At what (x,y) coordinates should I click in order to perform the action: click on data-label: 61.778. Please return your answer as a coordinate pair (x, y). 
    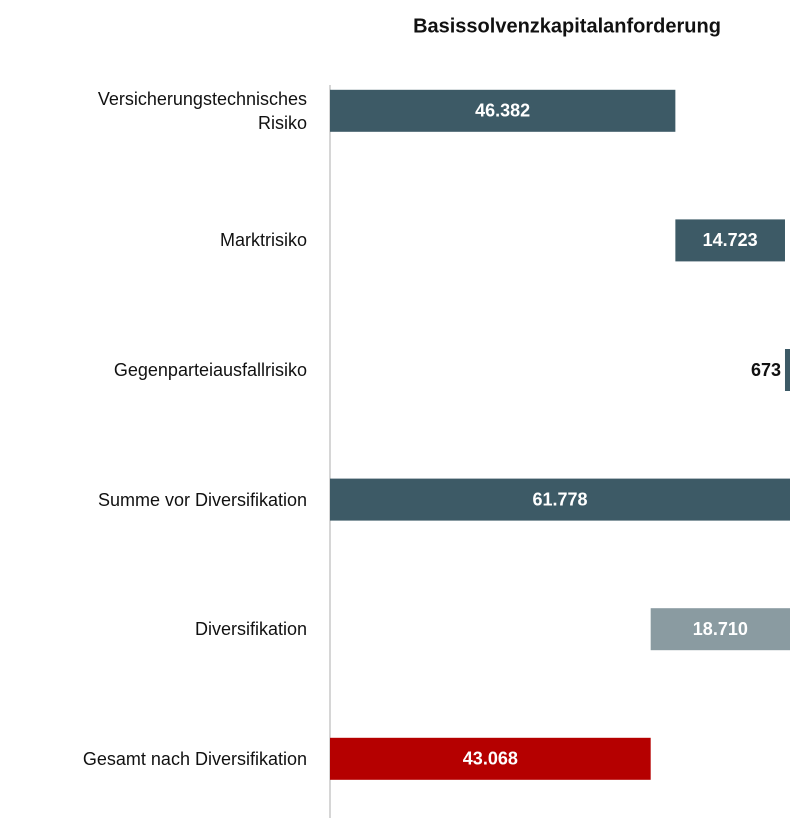
    Looking at the image, I should click on (559, 499).